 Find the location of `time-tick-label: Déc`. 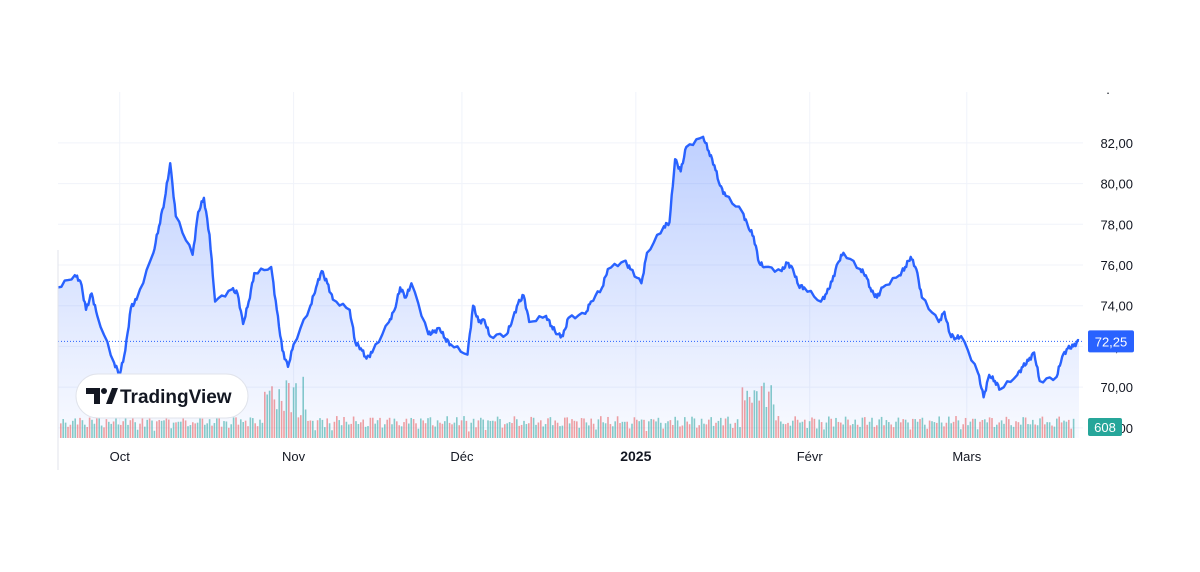

time-tick-label: Déc is located at coordinates (462, 456).